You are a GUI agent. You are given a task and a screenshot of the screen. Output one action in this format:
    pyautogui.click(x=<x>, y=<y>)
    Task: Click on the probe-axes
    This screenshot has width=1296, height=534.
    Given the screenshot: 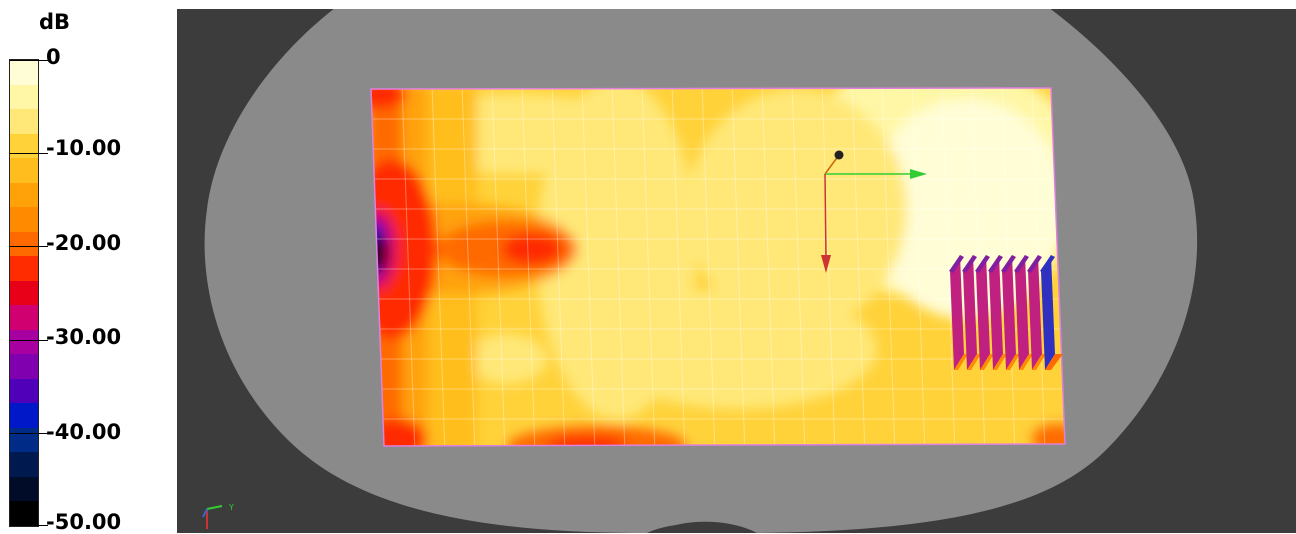 What is the action you would take?
    pyautogui.click(x=874, y=211)
    